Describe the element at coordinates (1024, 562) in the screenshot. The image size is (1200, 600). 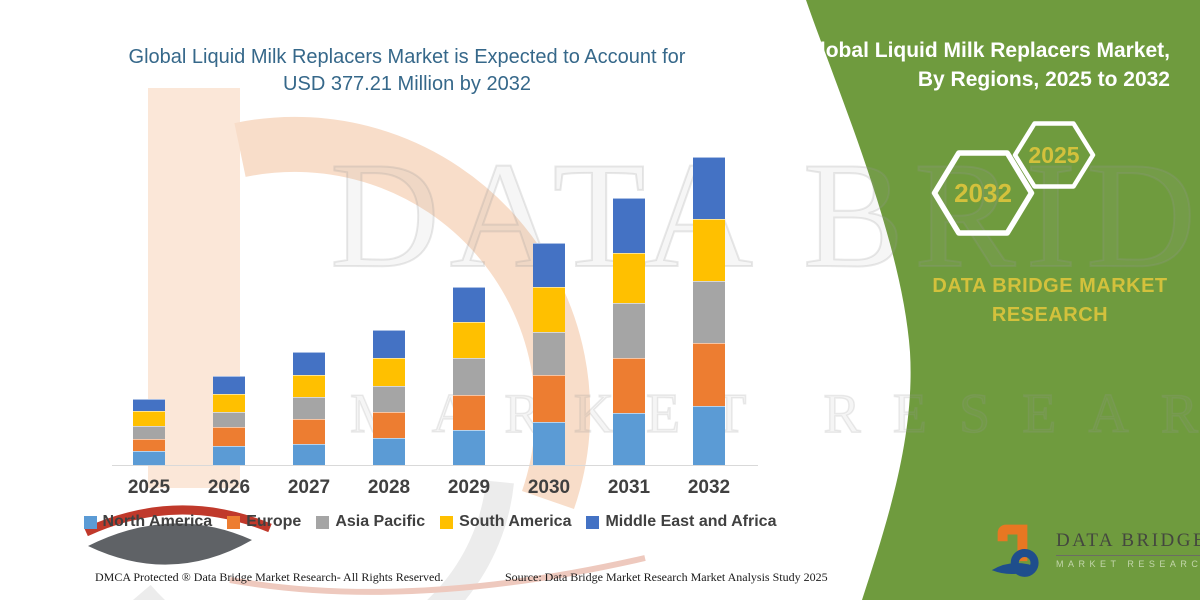
I see `logo-b-bowl` at that location.